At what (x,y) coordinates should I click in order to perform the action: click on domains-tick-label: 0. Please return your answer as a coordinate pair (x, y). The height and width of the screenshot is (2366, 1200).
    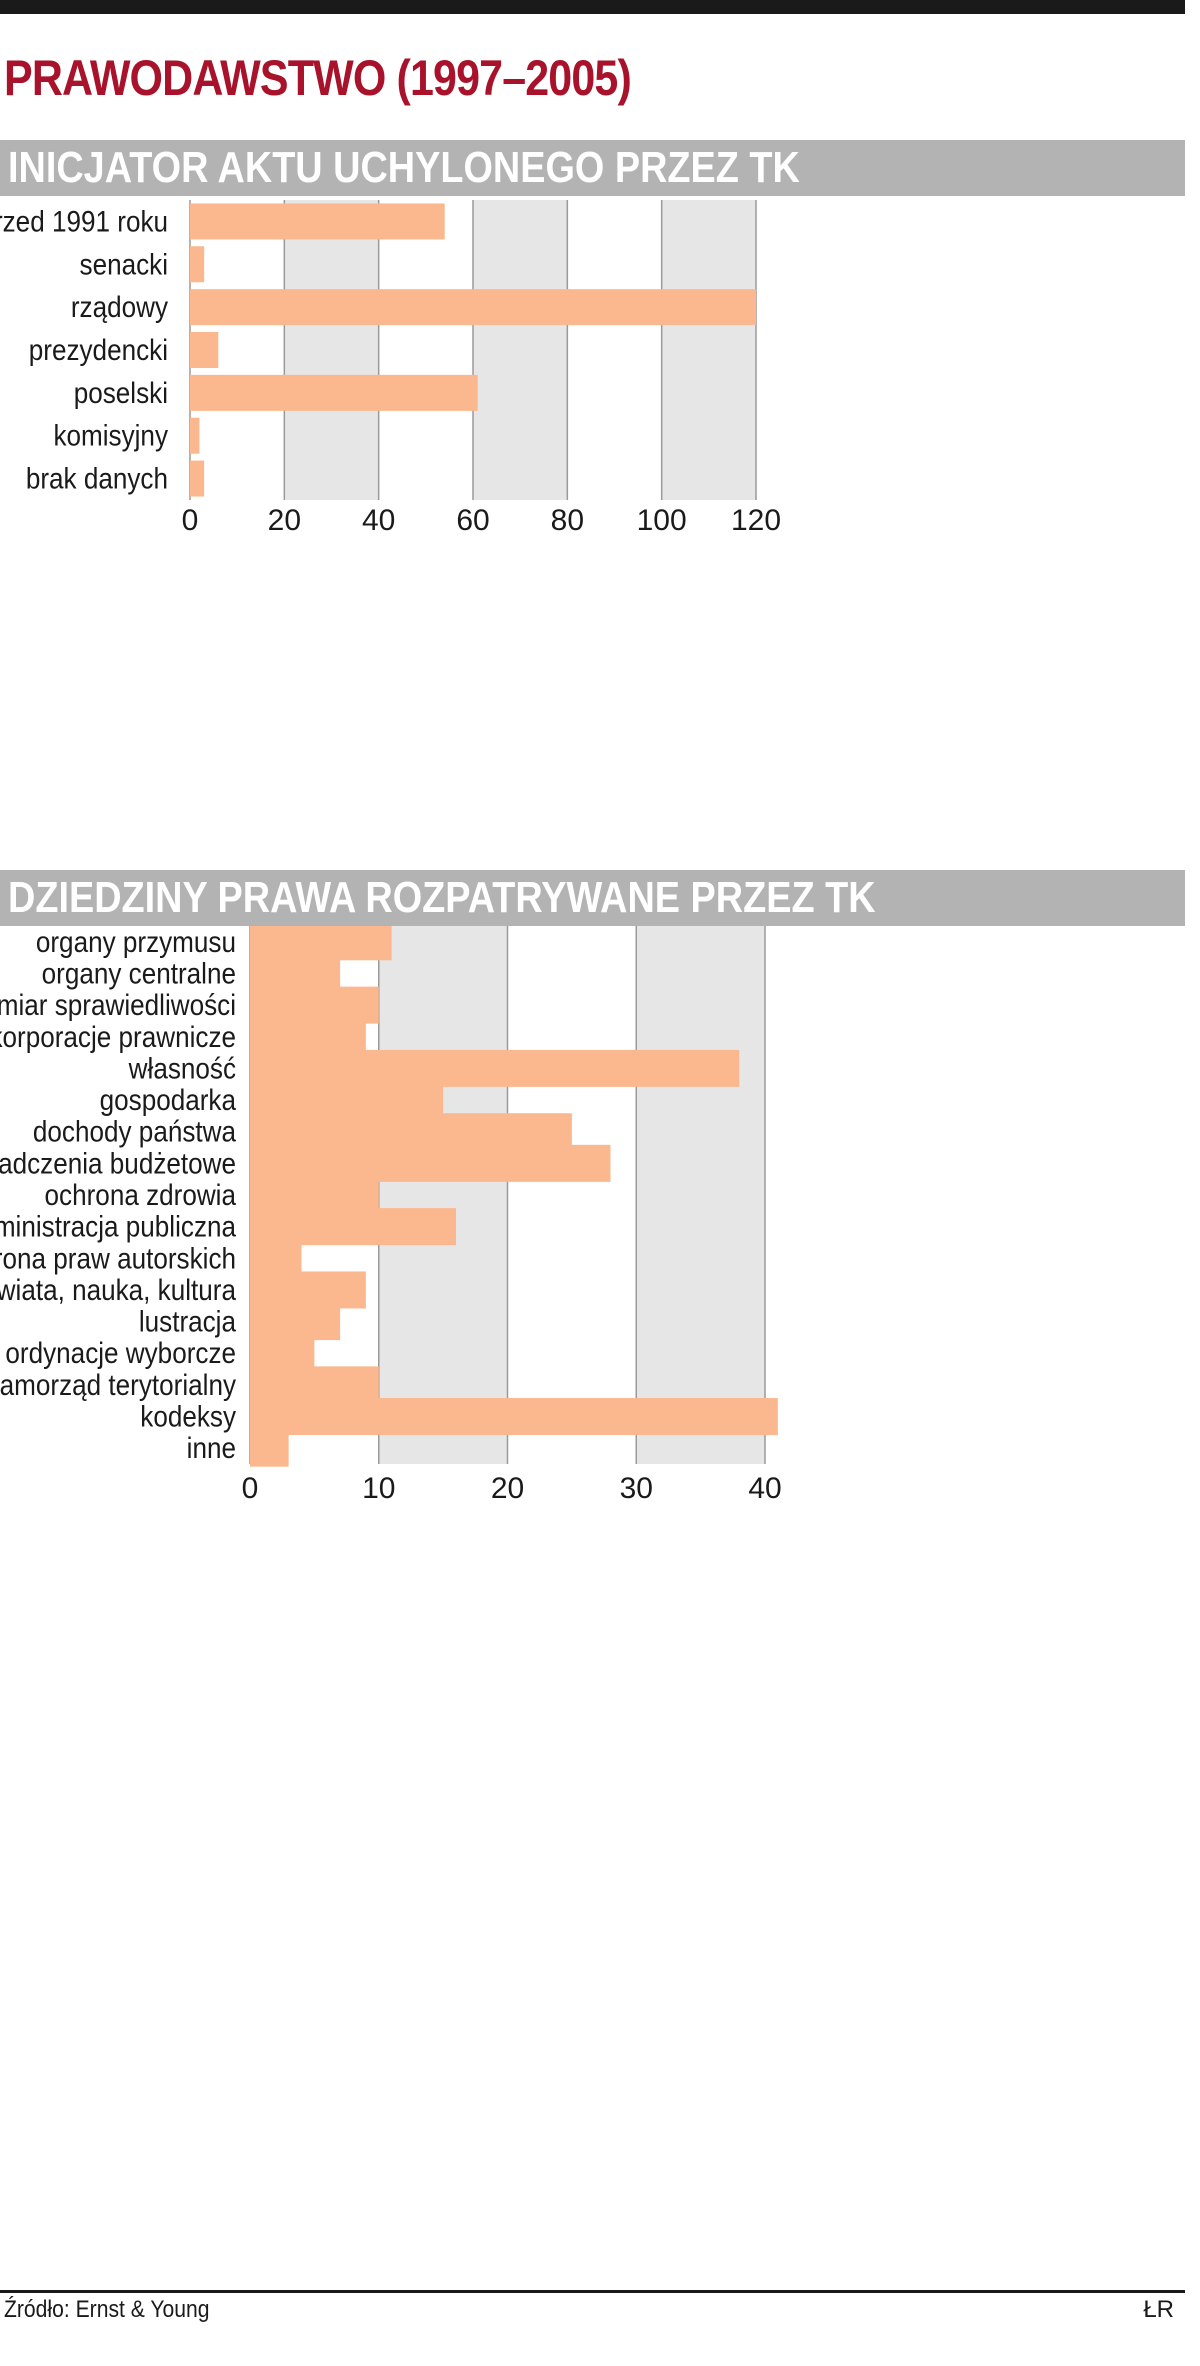
    Looking at the image, I should click on (250, 1488).